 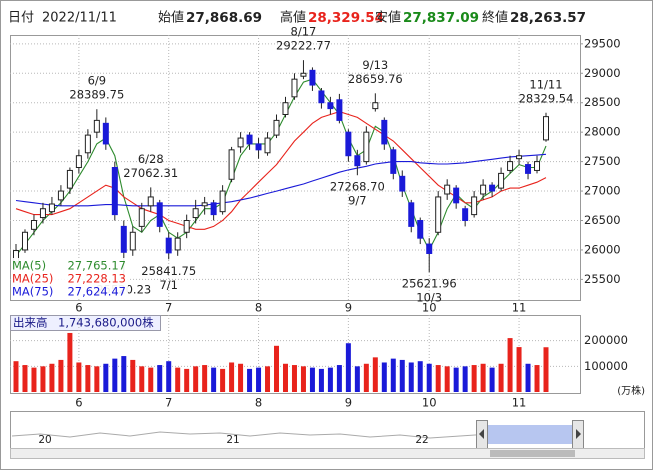 What do you see at coordinates (327, 453) in the screenshot?
I see `scrollbar` at bounding box center [327, 453].